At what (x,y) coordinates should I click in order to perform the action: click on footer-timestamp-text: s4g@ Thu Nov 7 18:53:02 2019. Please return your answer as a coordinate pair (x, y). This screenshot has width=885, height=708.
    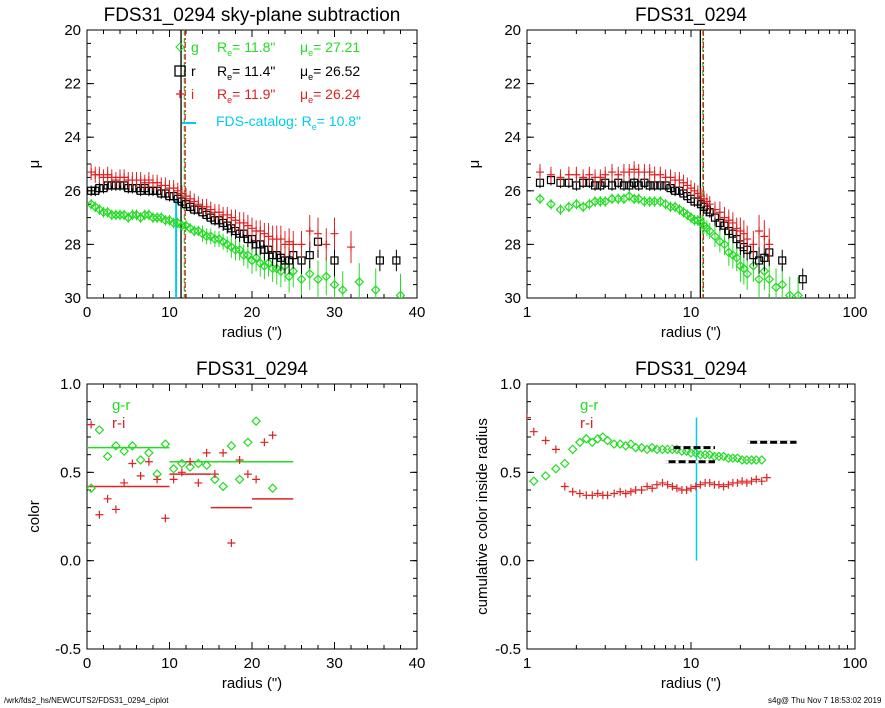
    Looking at the image, I should click on (825, 700).